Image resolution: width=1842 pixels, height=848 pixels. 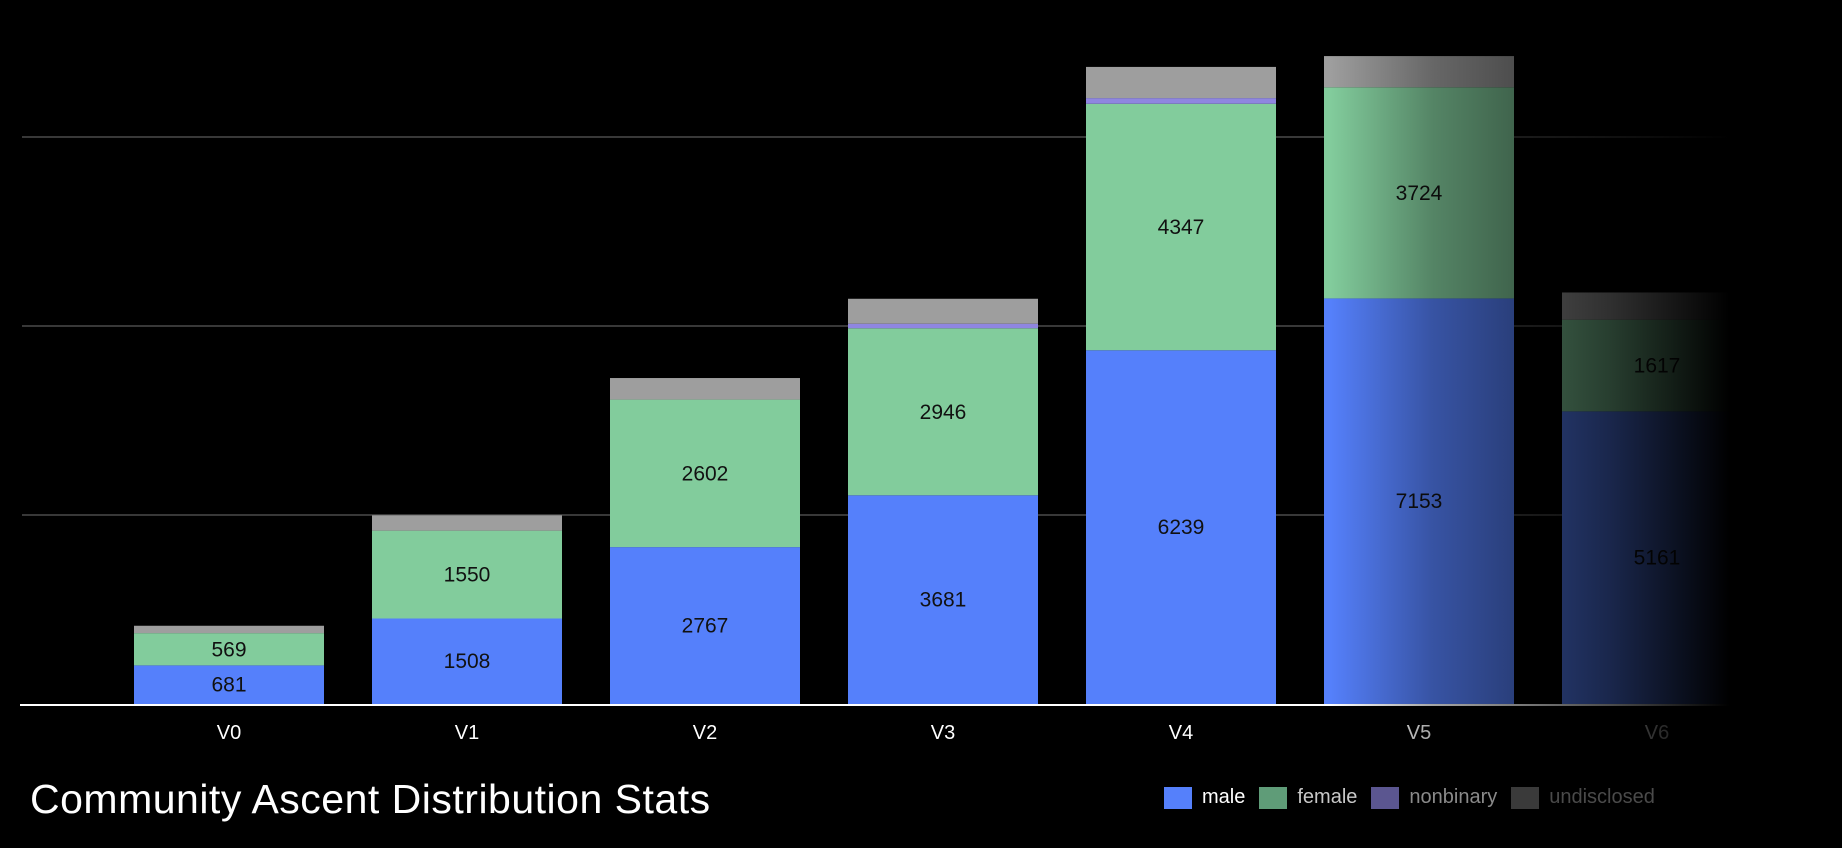 I want to click on x-tick-label: V0, so click(x=229, y=733).